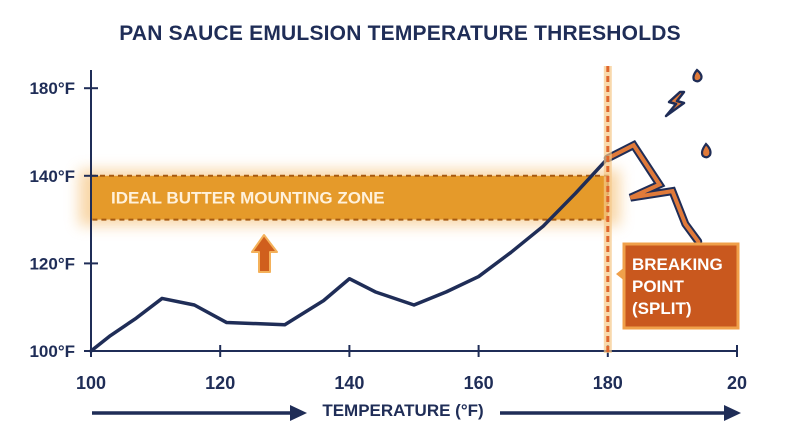 The width and height of the screenshot is (800, 447). Describe the element at coordinates (677, 264) in the screenshot. I see `callout-text-line: BREAKING` at that location.